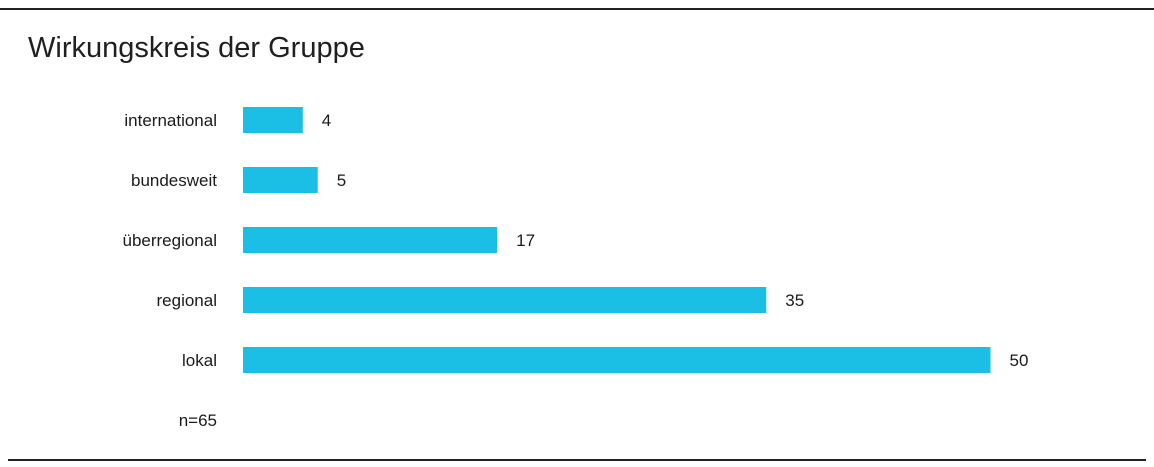 Image resolution: width=1154 pixels, height=467 pixels. I want to click on category-label: überregional, so click(169, 240).